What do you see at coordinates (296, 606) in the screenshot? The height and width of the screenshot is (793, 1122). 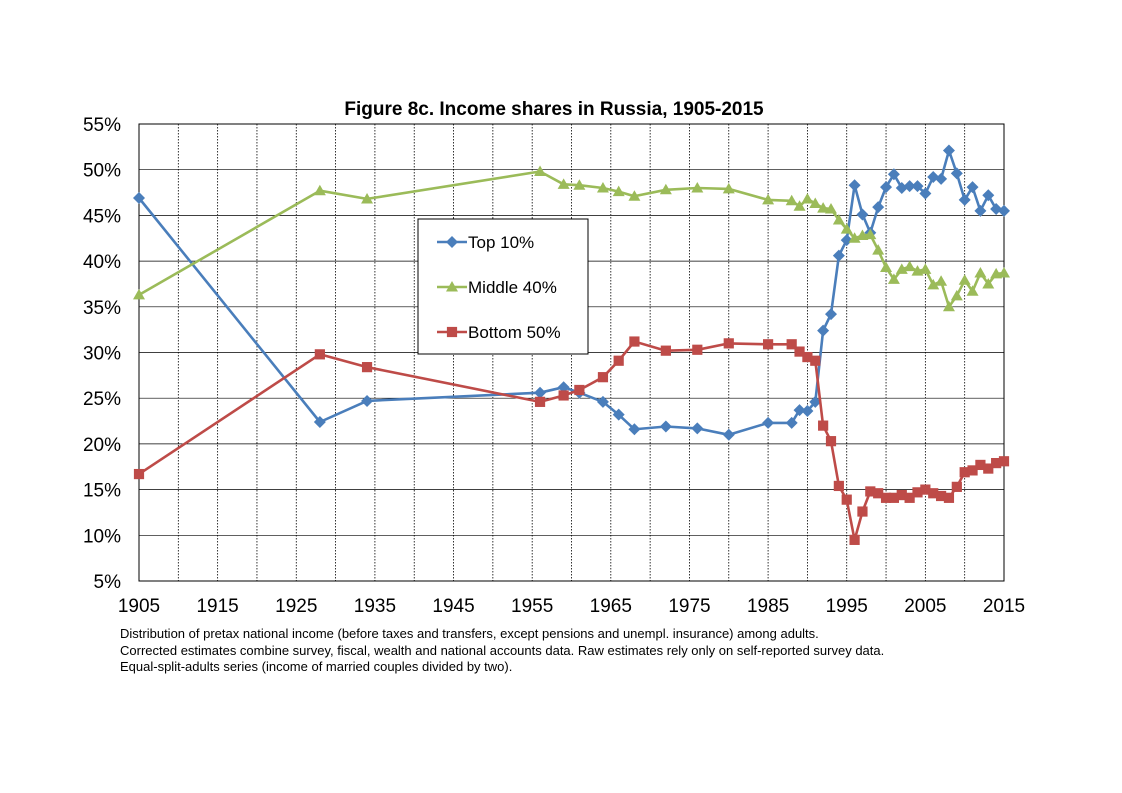 I see `x-tick-label: 1925` at bounding box center [296, 606].